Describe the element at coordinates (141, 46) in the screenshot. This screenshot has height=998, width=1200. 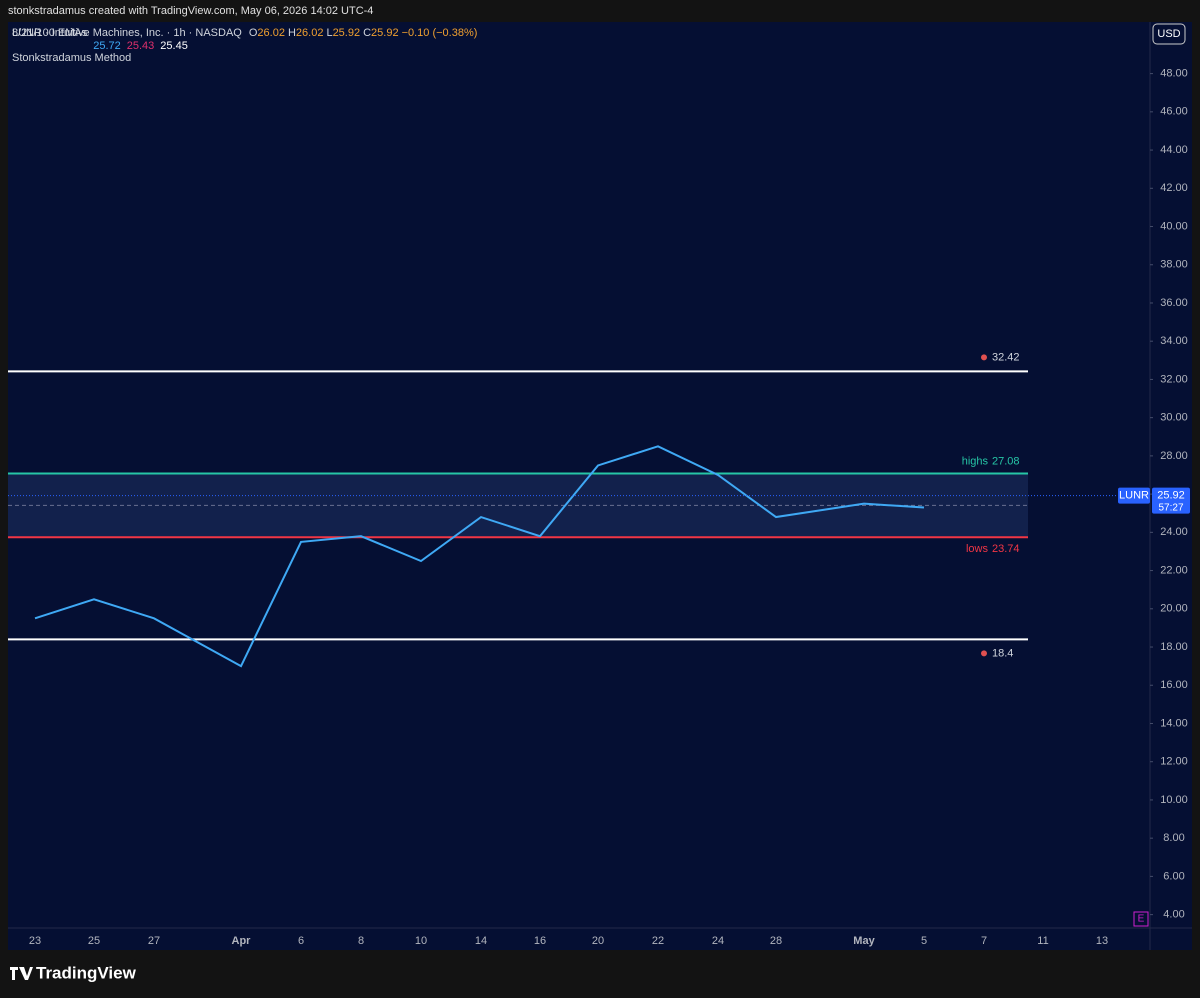
I see `legend-ema-value: 25.43` at that location.